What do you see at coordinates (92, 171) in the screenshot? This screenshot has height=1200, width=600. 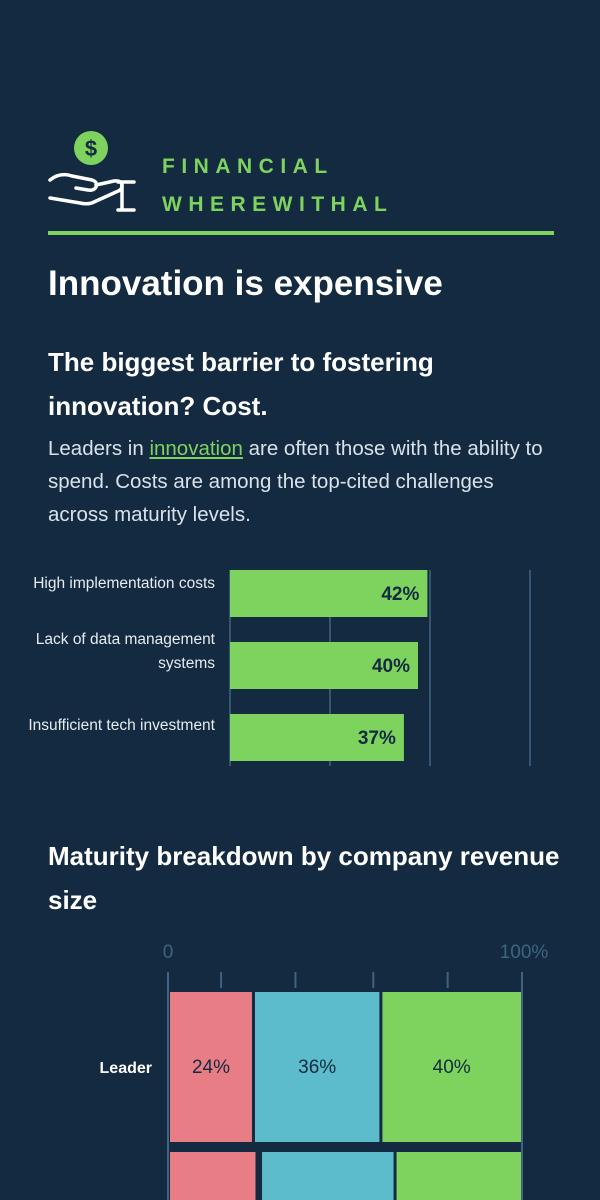 I see `hand-holding-dollar-icon: $` at bounding box center [92, 171].